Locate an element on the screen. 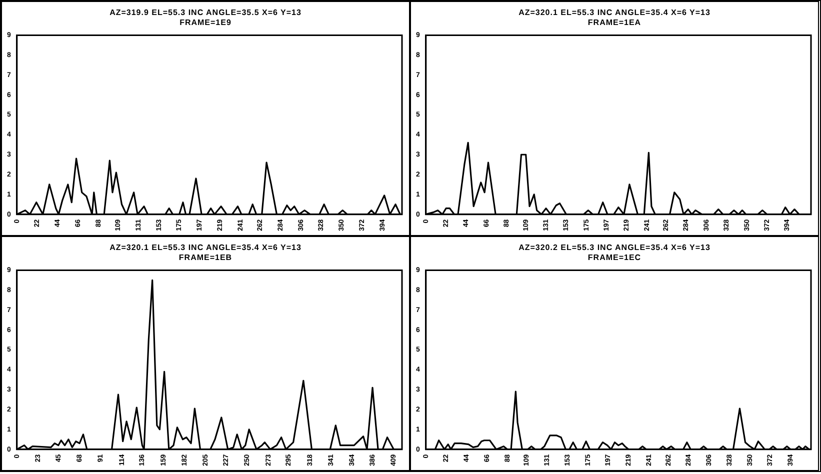 This screenshot has width=821, height=474. chart-title: AZ=319.9 EL=55.3 INC ANGLE=35.5 X=6 Y=13 is located at coordinates (205, 13).